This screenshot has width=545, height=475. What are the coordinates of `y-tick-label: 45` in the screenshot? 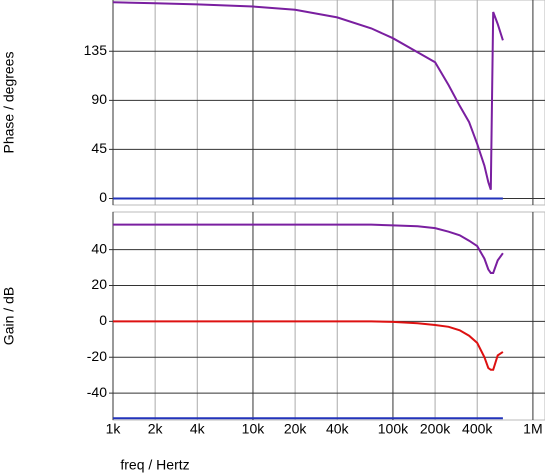 It's located at (99, 148).